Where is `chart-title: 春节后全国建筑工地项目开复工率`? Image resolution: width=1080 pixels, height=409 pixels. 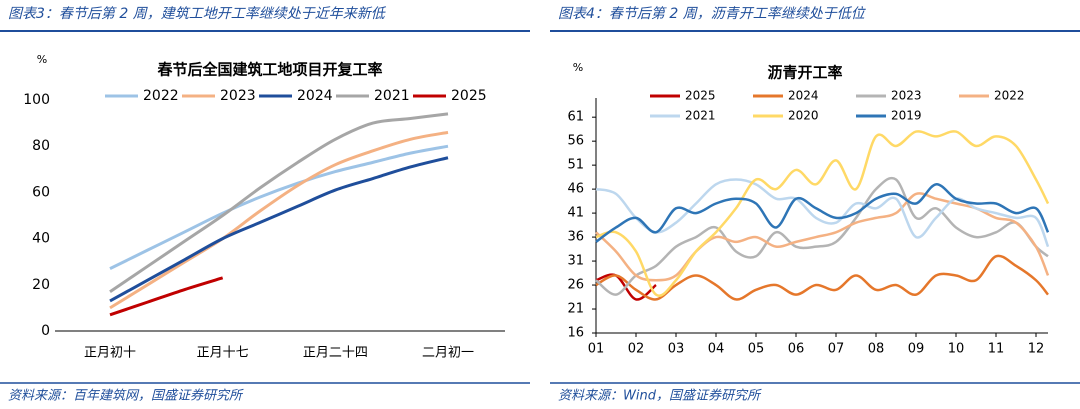
chart-title: 春节后全国建筑工地项目开复工率 is located at coordinates (269, 70).